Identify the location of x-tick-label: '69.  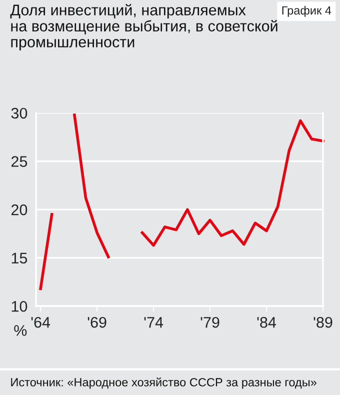
(97, 322).